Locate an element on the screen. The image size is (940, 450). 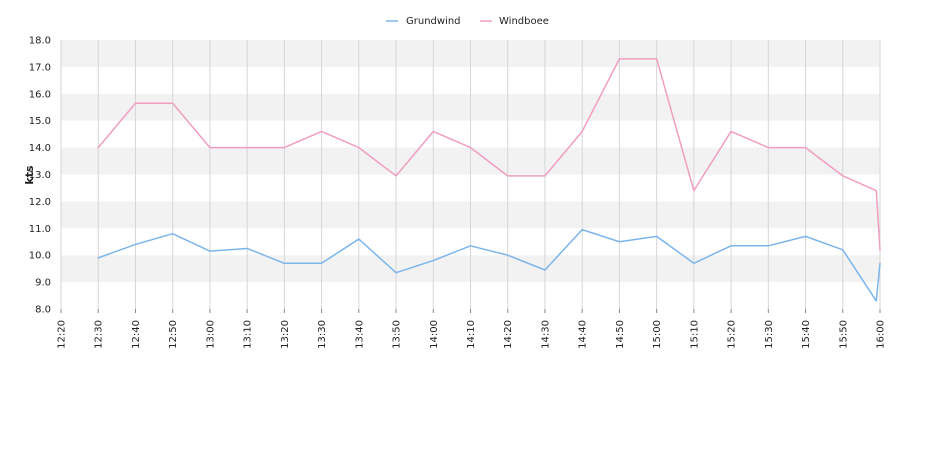
x-tick-label: 15:50 is located at coordinates (843, 334).